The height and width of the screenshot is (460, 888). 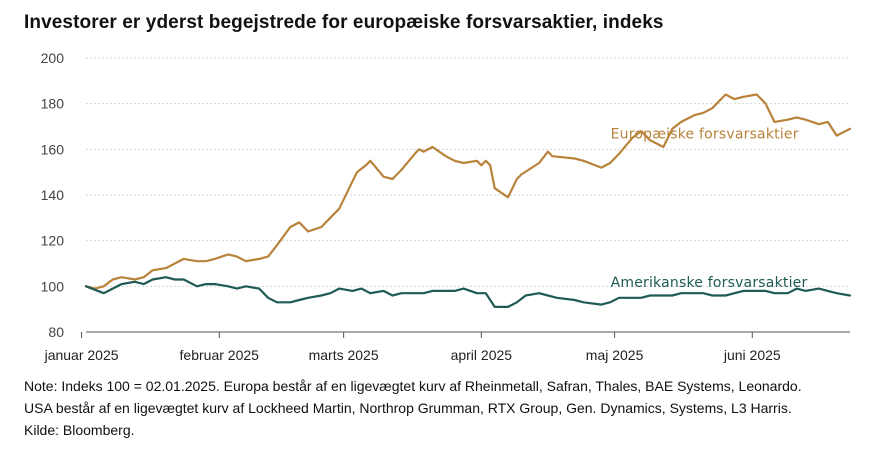 What do you see at coordinates (709, 283) in the screenshot?
I see `series-label-usa: Amerikanske forsvarsaktier` at bounding box center [709, 283].